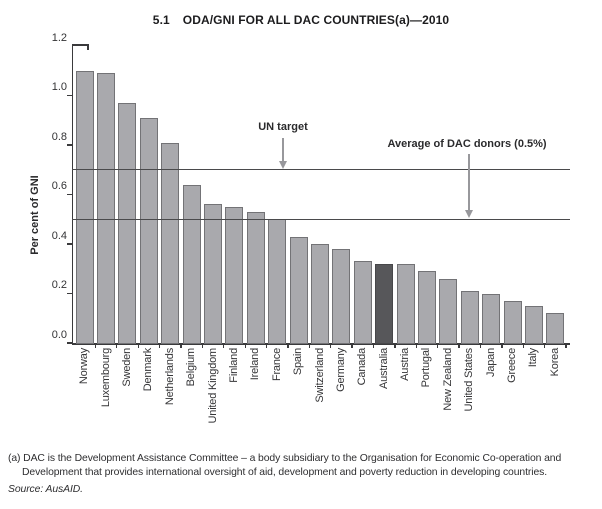 The height and width of the screenshot is (509, 602). Describe the element at coordinates (491, 318) in the screenshot. I see `bar-japan` at that location.